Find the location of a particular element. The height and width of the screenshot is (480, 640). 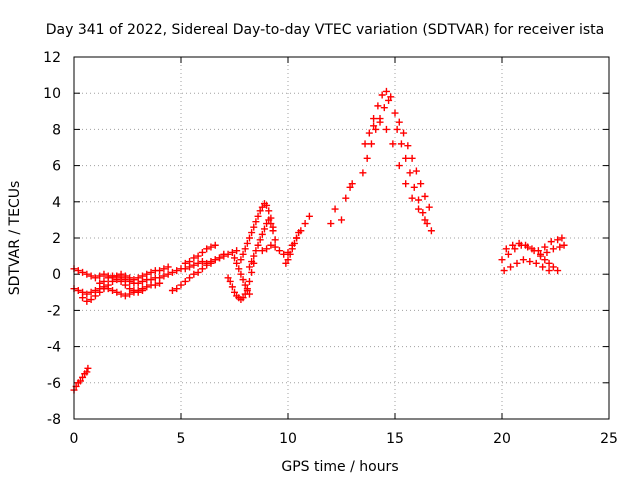

x-tick-label: 15 is located at coordinates (395, 439).